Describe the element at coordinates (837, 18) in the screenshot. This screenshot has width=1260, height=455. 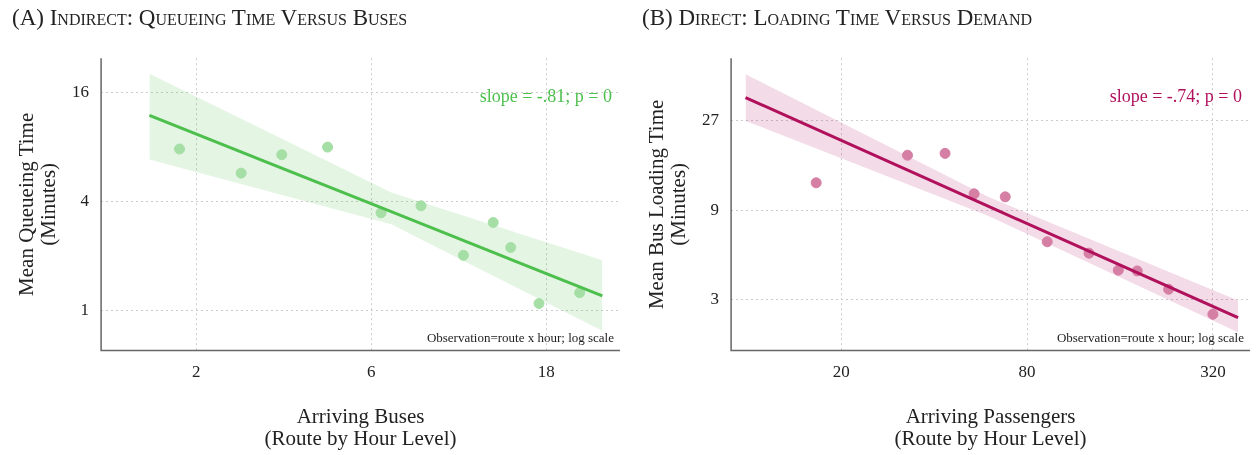
I see `chart-title: (B) Direct: Loading Time Versus Demand` at that location.